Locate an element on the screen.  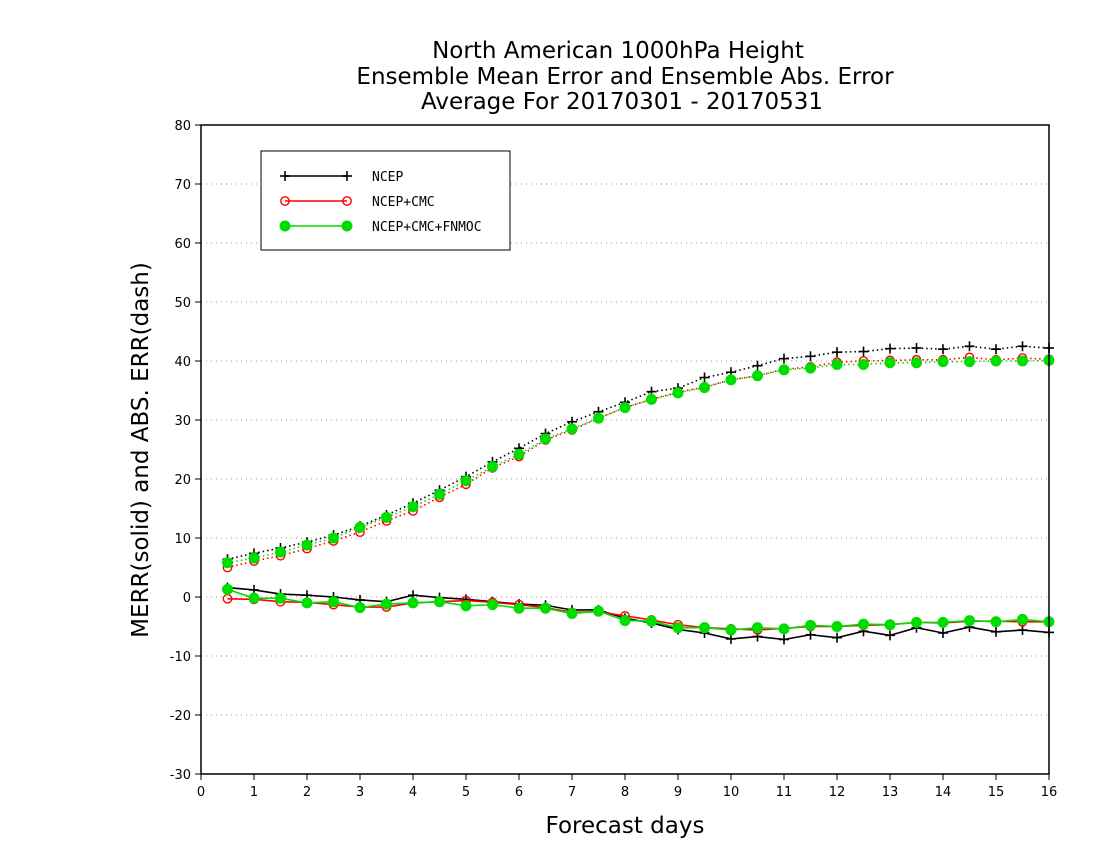
x-tick-label: 6 is located at coordinates (519, 792).